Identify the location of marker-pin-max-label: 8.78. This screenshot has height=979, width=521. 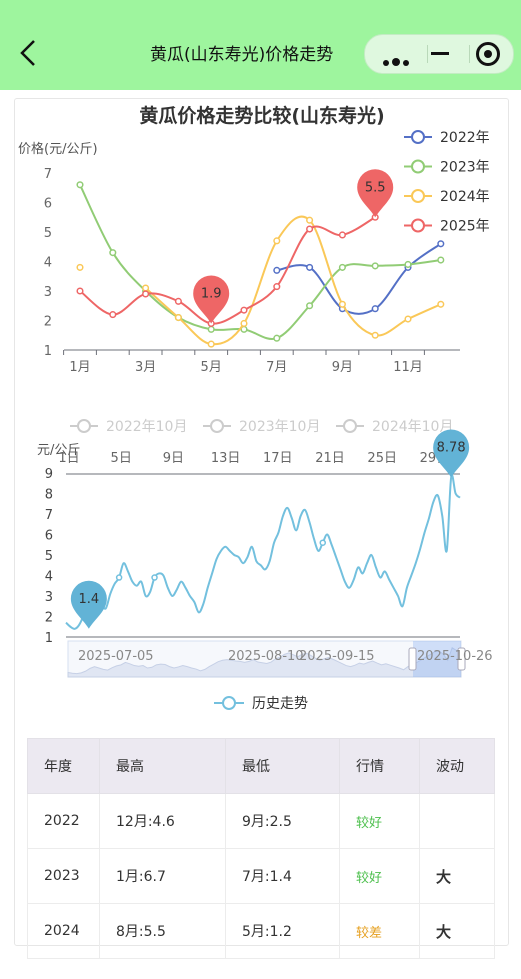
(451, 448).